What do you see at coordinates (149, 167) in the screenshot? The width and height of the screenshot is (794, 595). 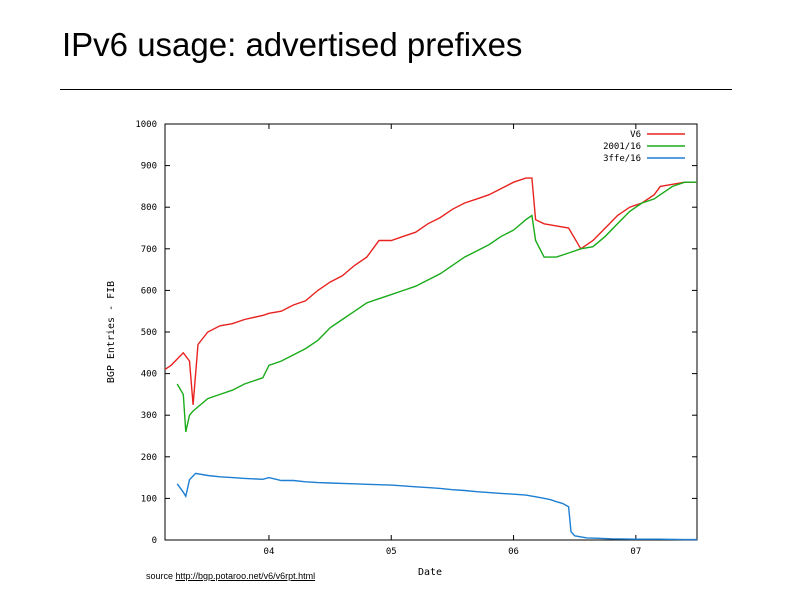 I see `y-tick-label: 900` at bounding box center [149, 167].